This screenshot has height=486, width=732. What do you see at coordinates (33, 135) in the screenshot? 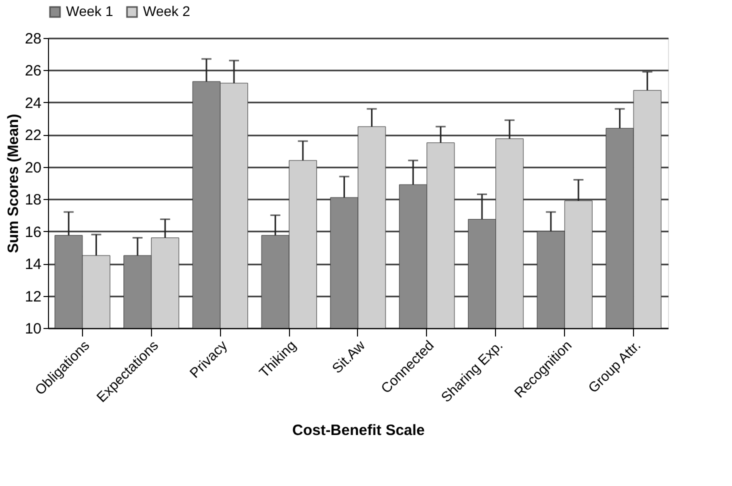
I see `y-tick-label: 22` at bounding box center [33, 135].